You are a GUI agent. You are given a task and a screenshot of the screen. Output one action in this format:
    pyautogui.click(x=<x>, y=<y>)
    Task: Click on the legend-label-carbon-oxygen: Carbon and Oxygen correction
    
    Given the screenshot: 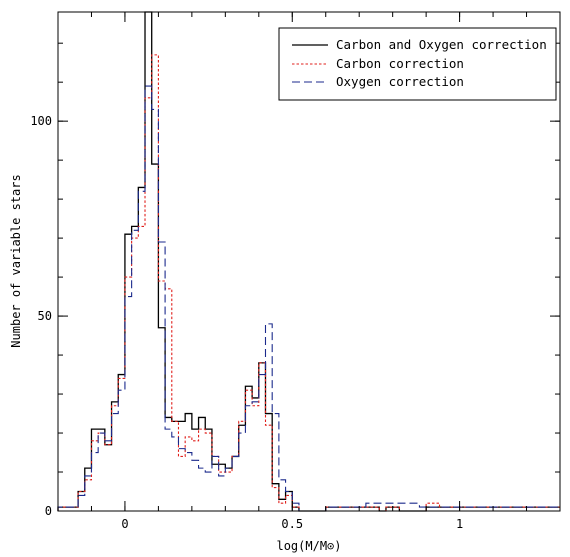 What is the action you would take?
    pyautogui.click(x=441, y=44)
    